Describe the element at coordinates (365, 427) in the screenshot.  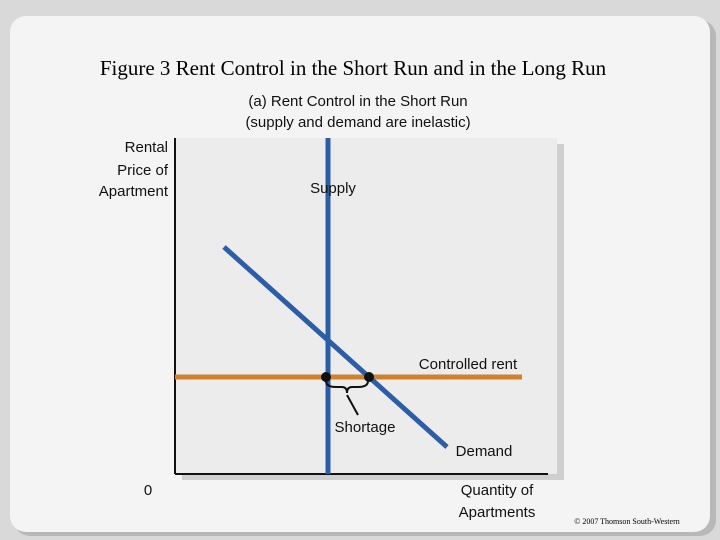
I see `shortage-label: Shortage` at that location.